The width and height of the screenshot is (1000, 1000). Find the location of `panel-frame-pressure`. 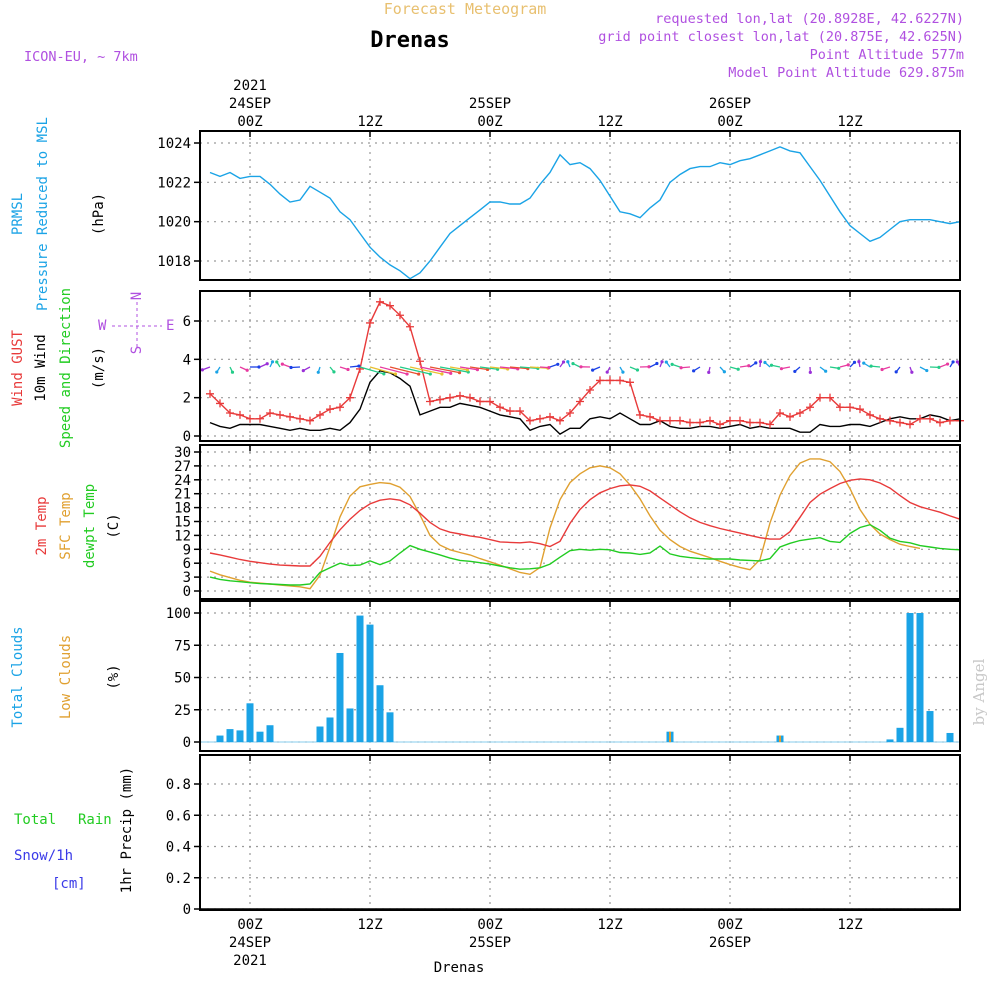

panel-frame-pressure is located at coordinates (580, 205).